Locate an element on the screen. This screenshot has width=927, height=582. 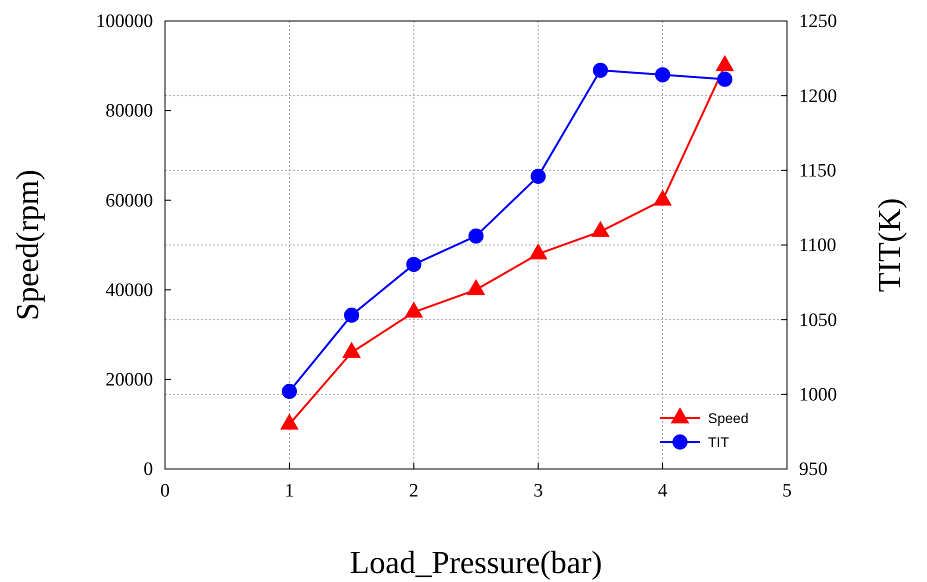
x-axis-title: Load_Pressure(bar) is located at coordinates (476, 562).